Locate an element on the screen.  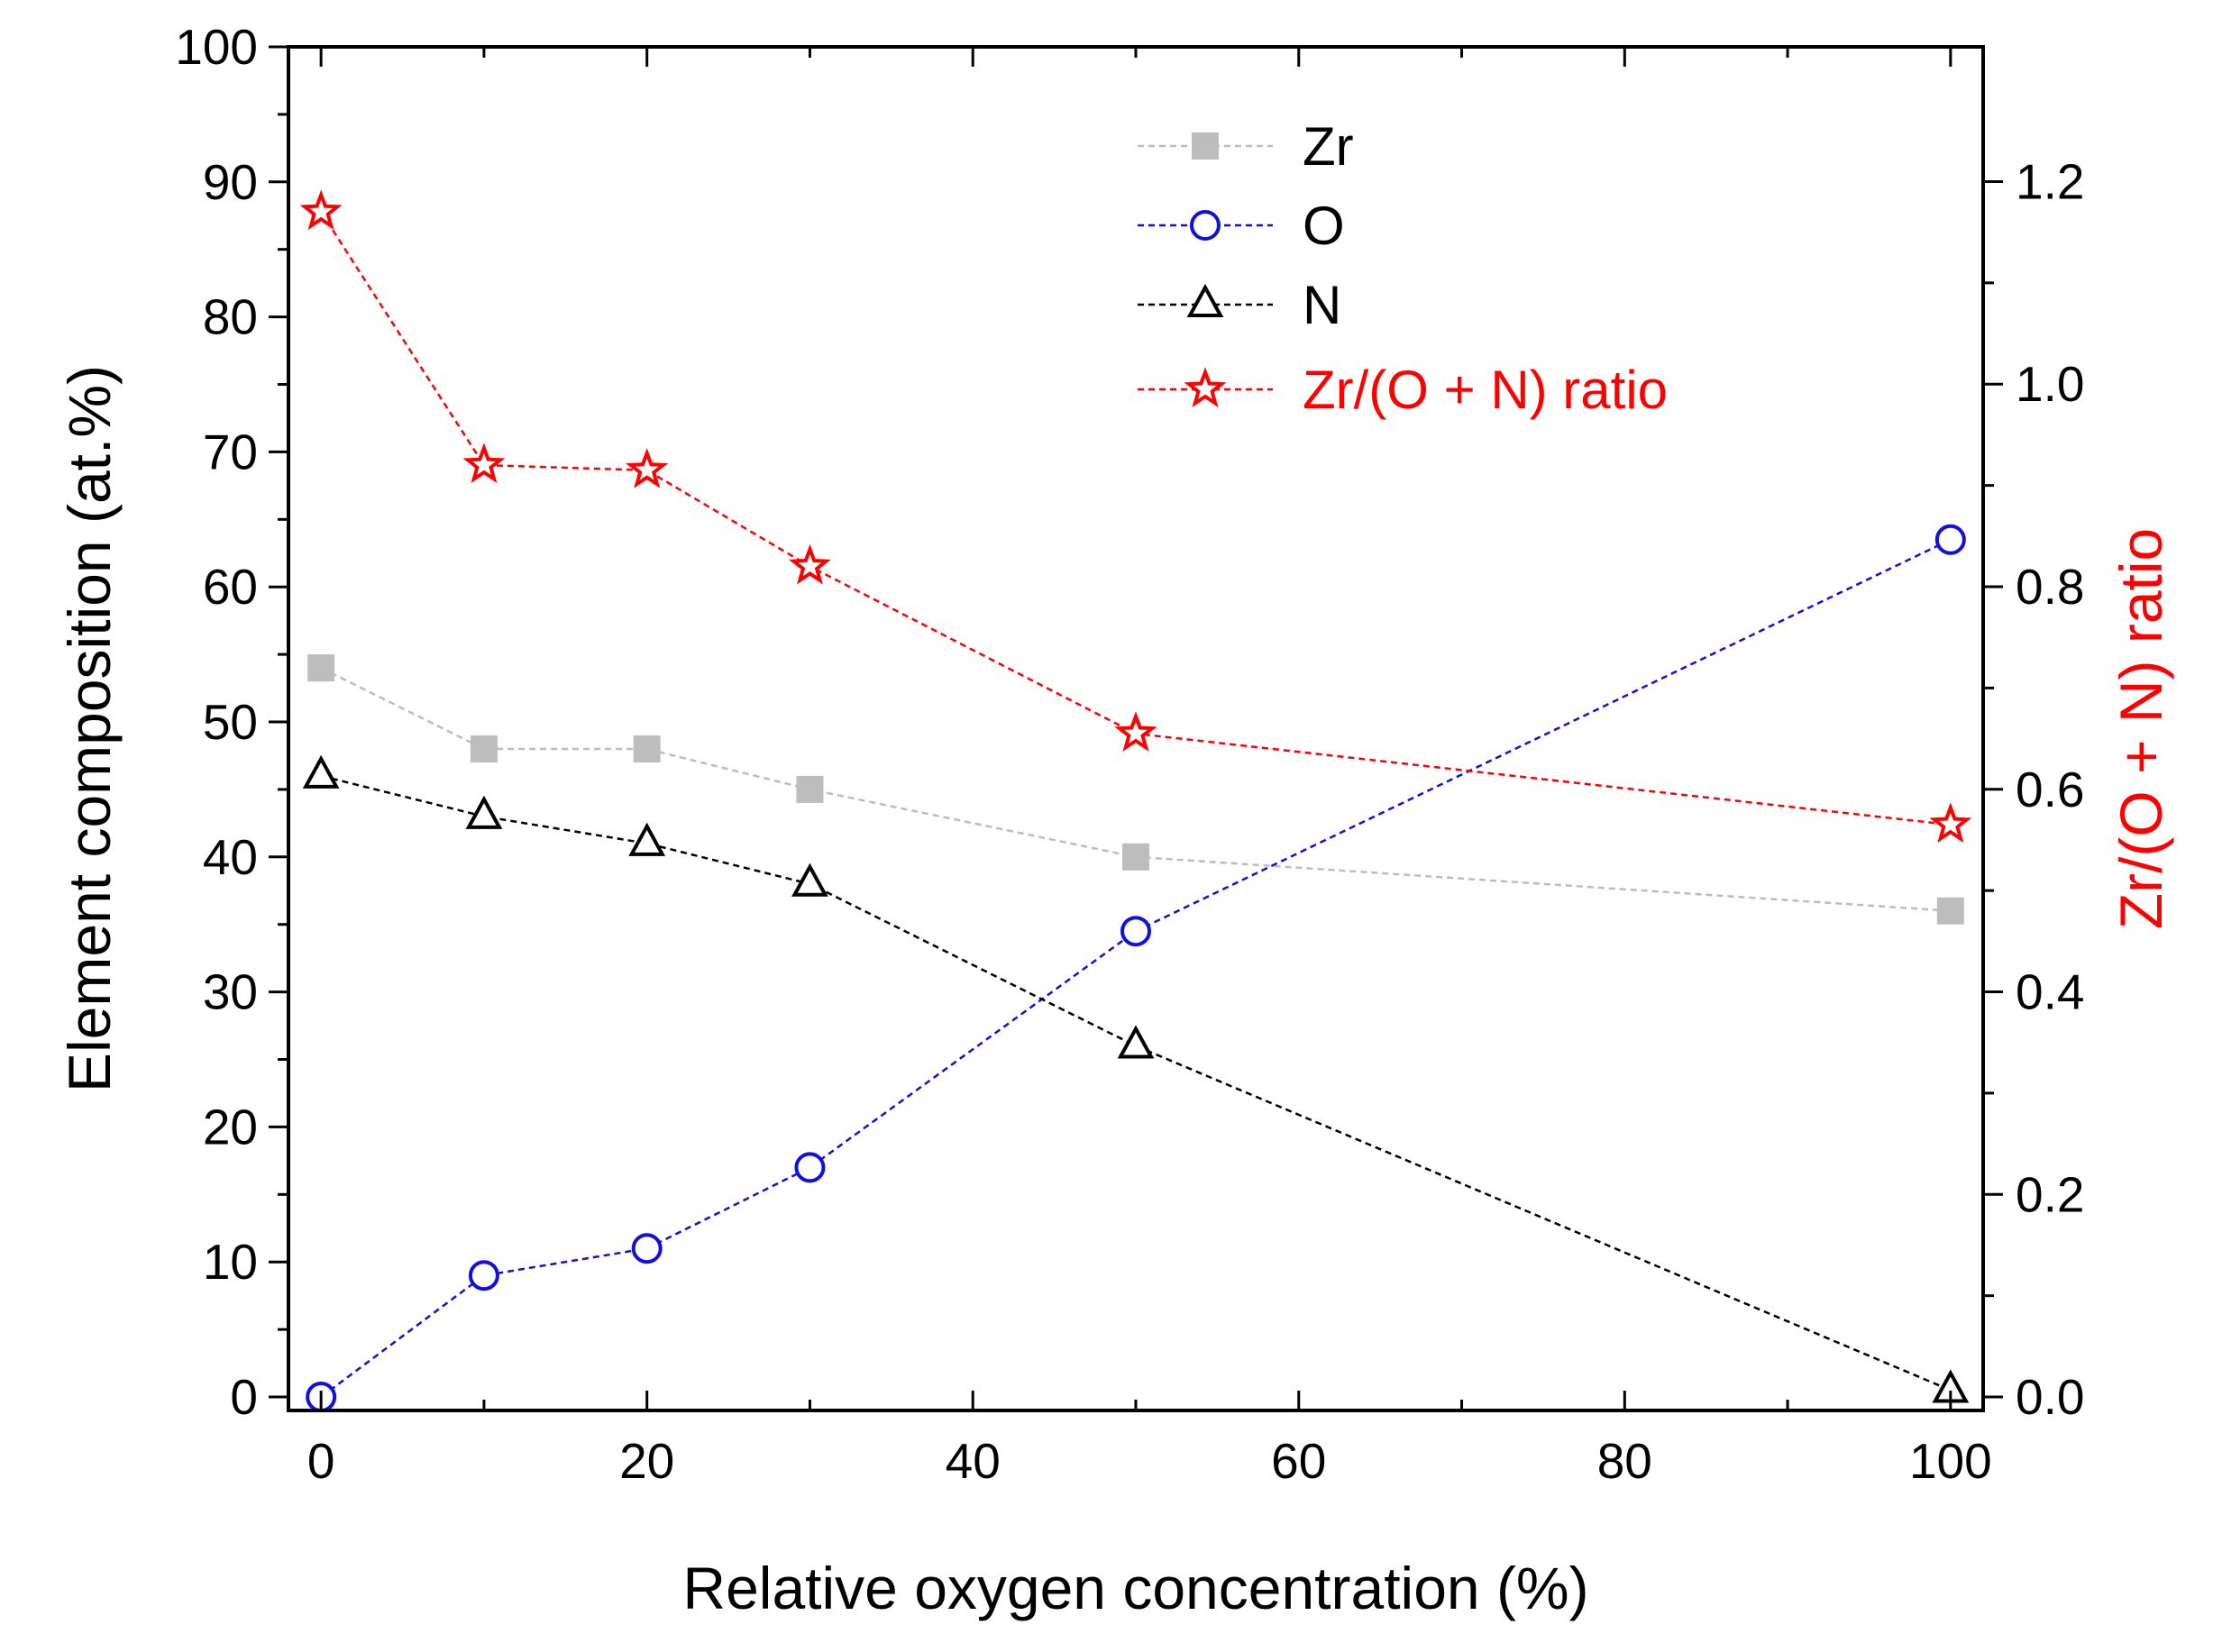
legend-marker-star is located at coordinates (1205, 388).